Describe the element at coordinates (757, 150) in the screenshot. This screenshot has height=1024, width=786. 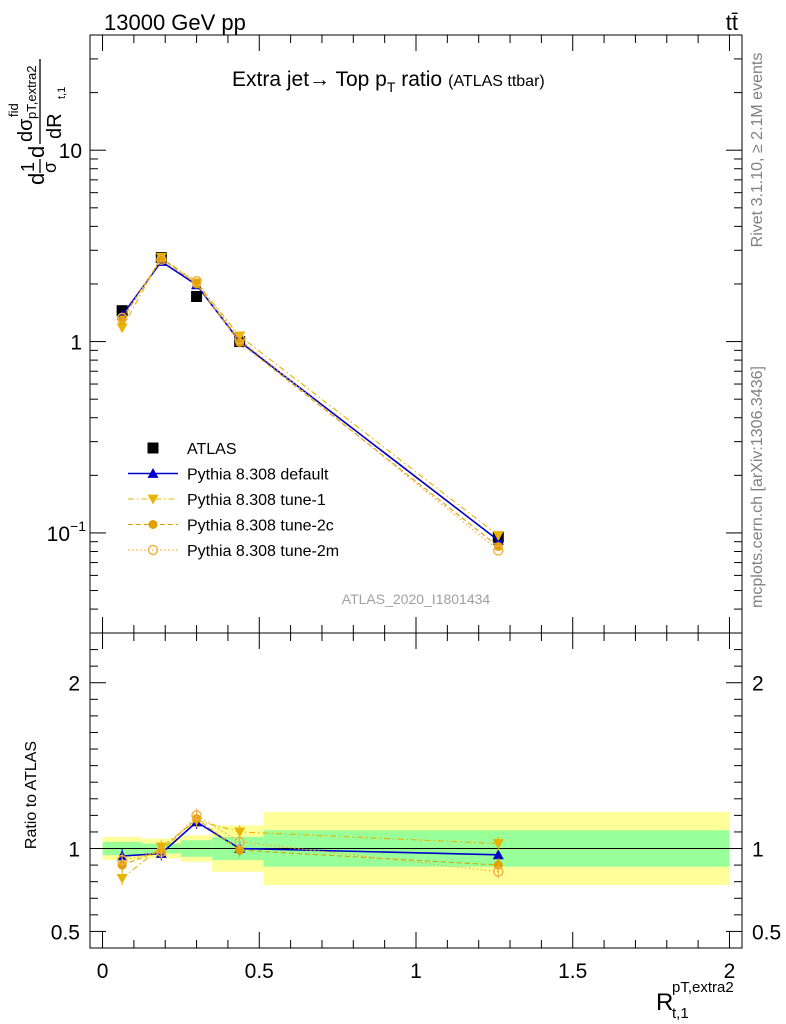
I see `rivet-version-label: Rivet 3.1.10, ≥ 2.1M events` at that location.